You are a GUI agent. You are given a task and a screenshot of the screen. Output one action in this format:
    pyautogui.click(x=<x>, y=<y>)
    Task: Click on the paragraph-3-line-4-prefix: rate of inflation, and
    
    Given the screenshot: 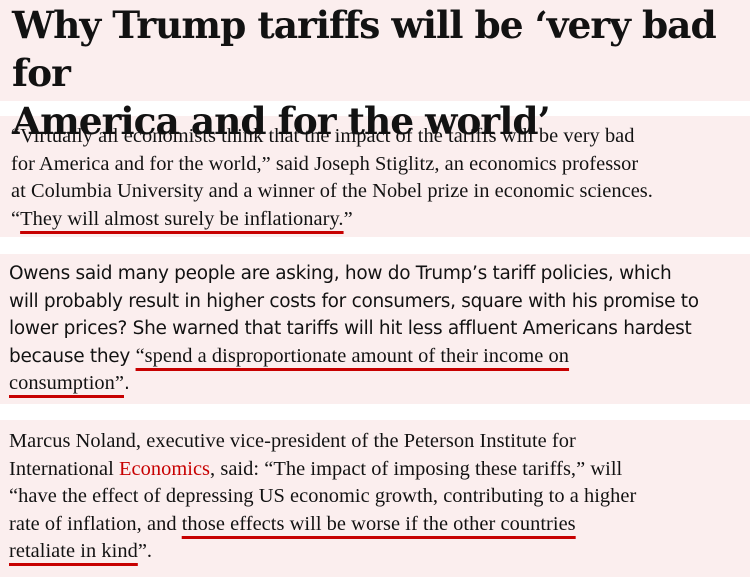 What is the action you would take?
    pyautogui.click(x=95, y=523)
    